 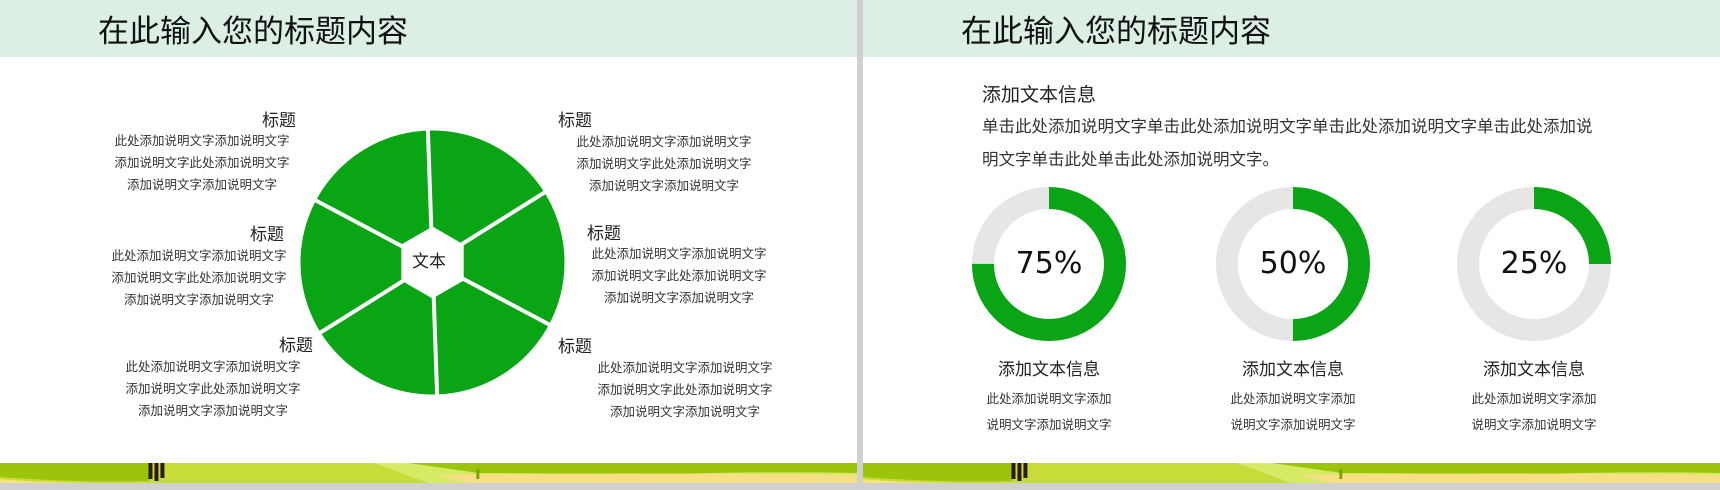 I want to click on ring-percent-label: 75%, so click(x=1049, y=263).